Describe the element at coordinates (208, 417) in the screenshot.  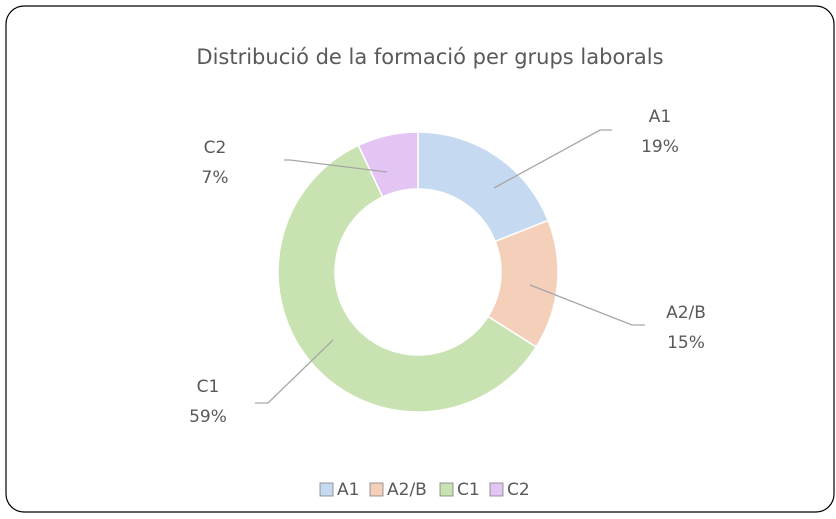
I see `data-label-value: 59%` at that location.